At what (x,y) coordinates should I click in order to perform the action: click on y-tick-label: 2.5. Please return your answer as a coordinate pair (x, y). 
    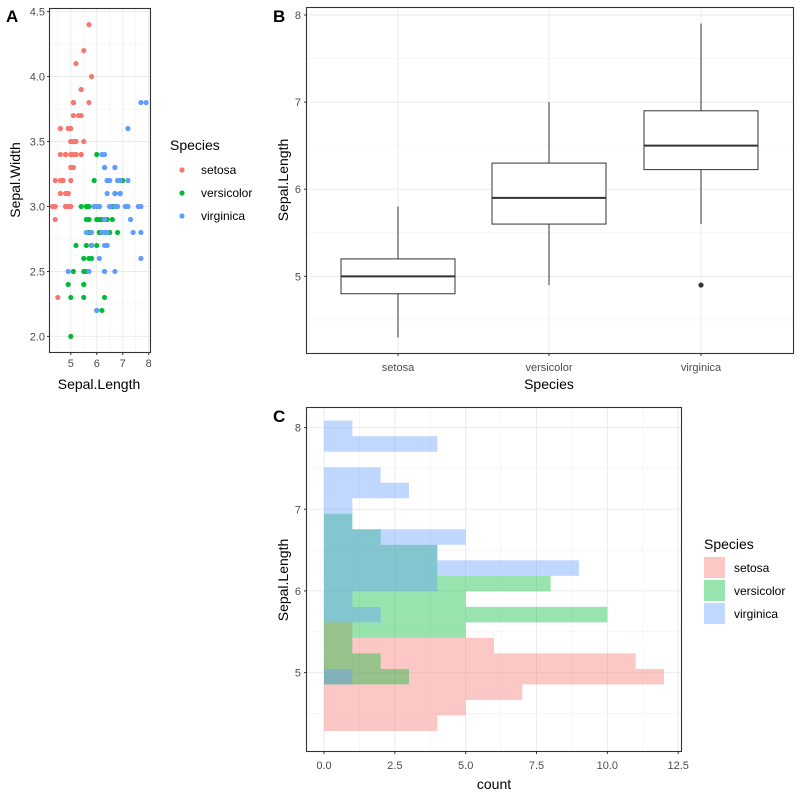
    Looking at the image, I should click on (37, 272).